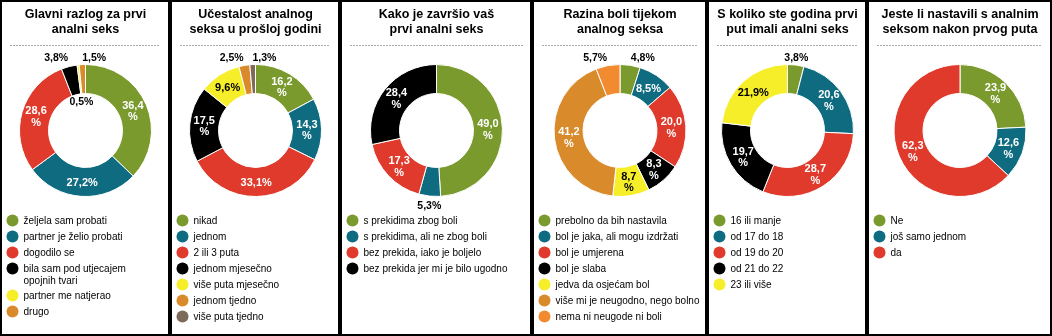  Describe the element at coordinates (85, 21) in the screenshot. I see `text: Glavni razlog za prvi analni seks` at that location.